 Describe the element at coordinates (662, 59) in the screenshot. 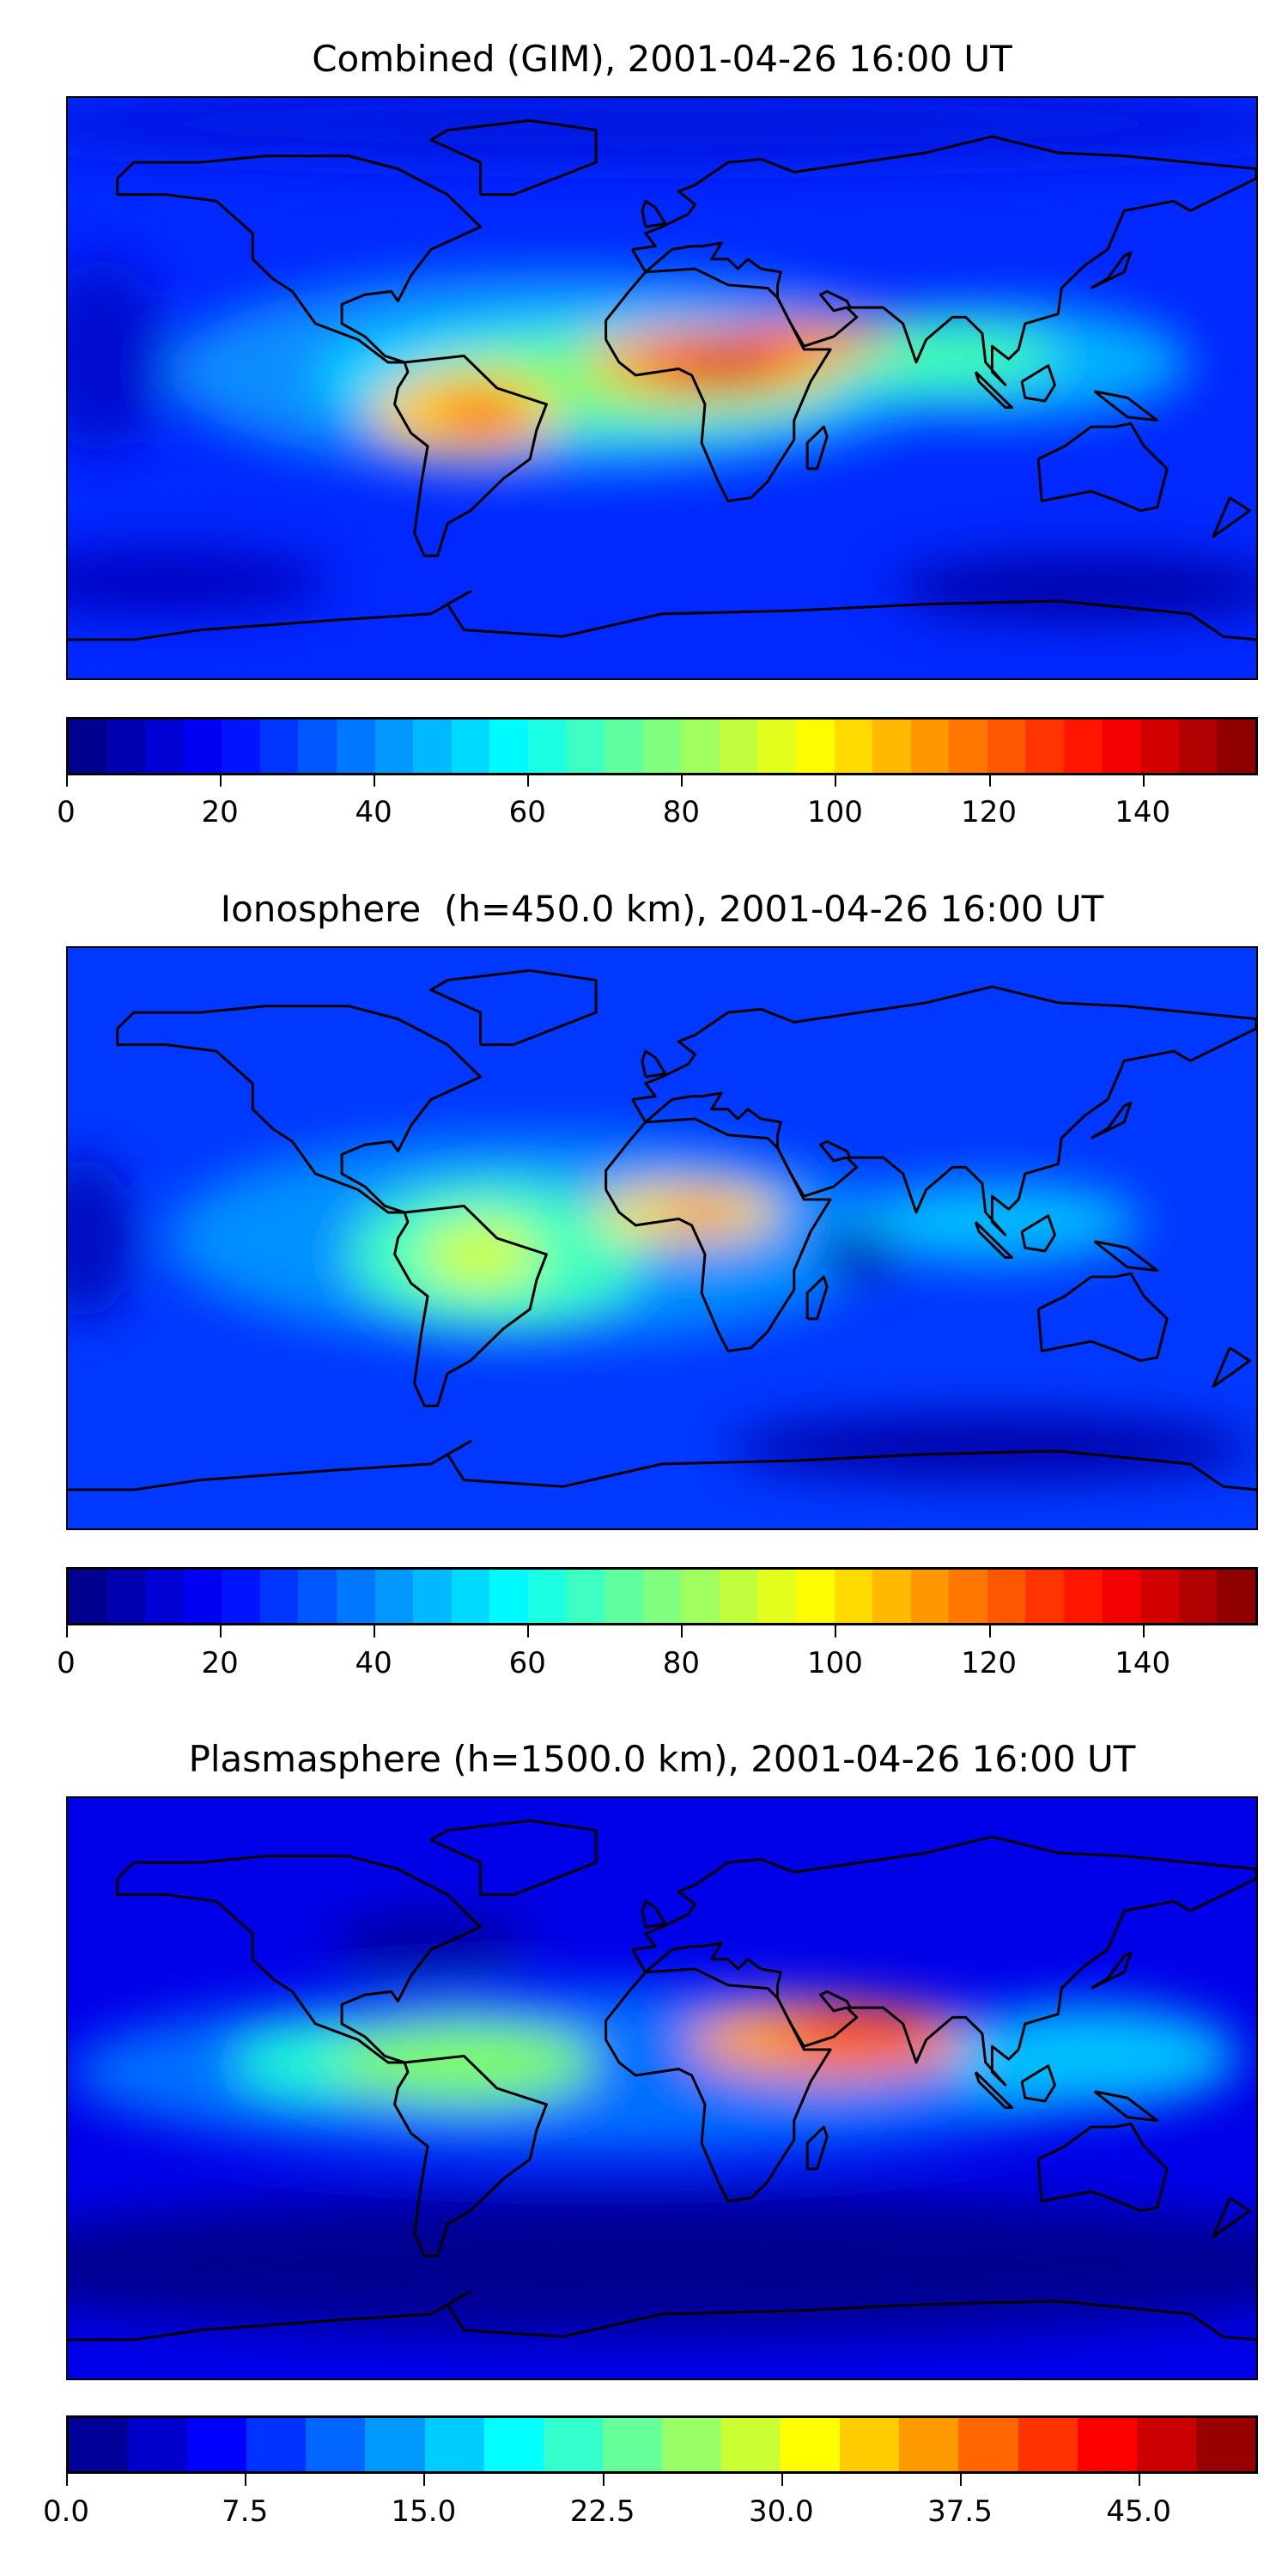

I see `title-combined: Combined (GIM), 2001-04-26 16:00 UT` at that location.